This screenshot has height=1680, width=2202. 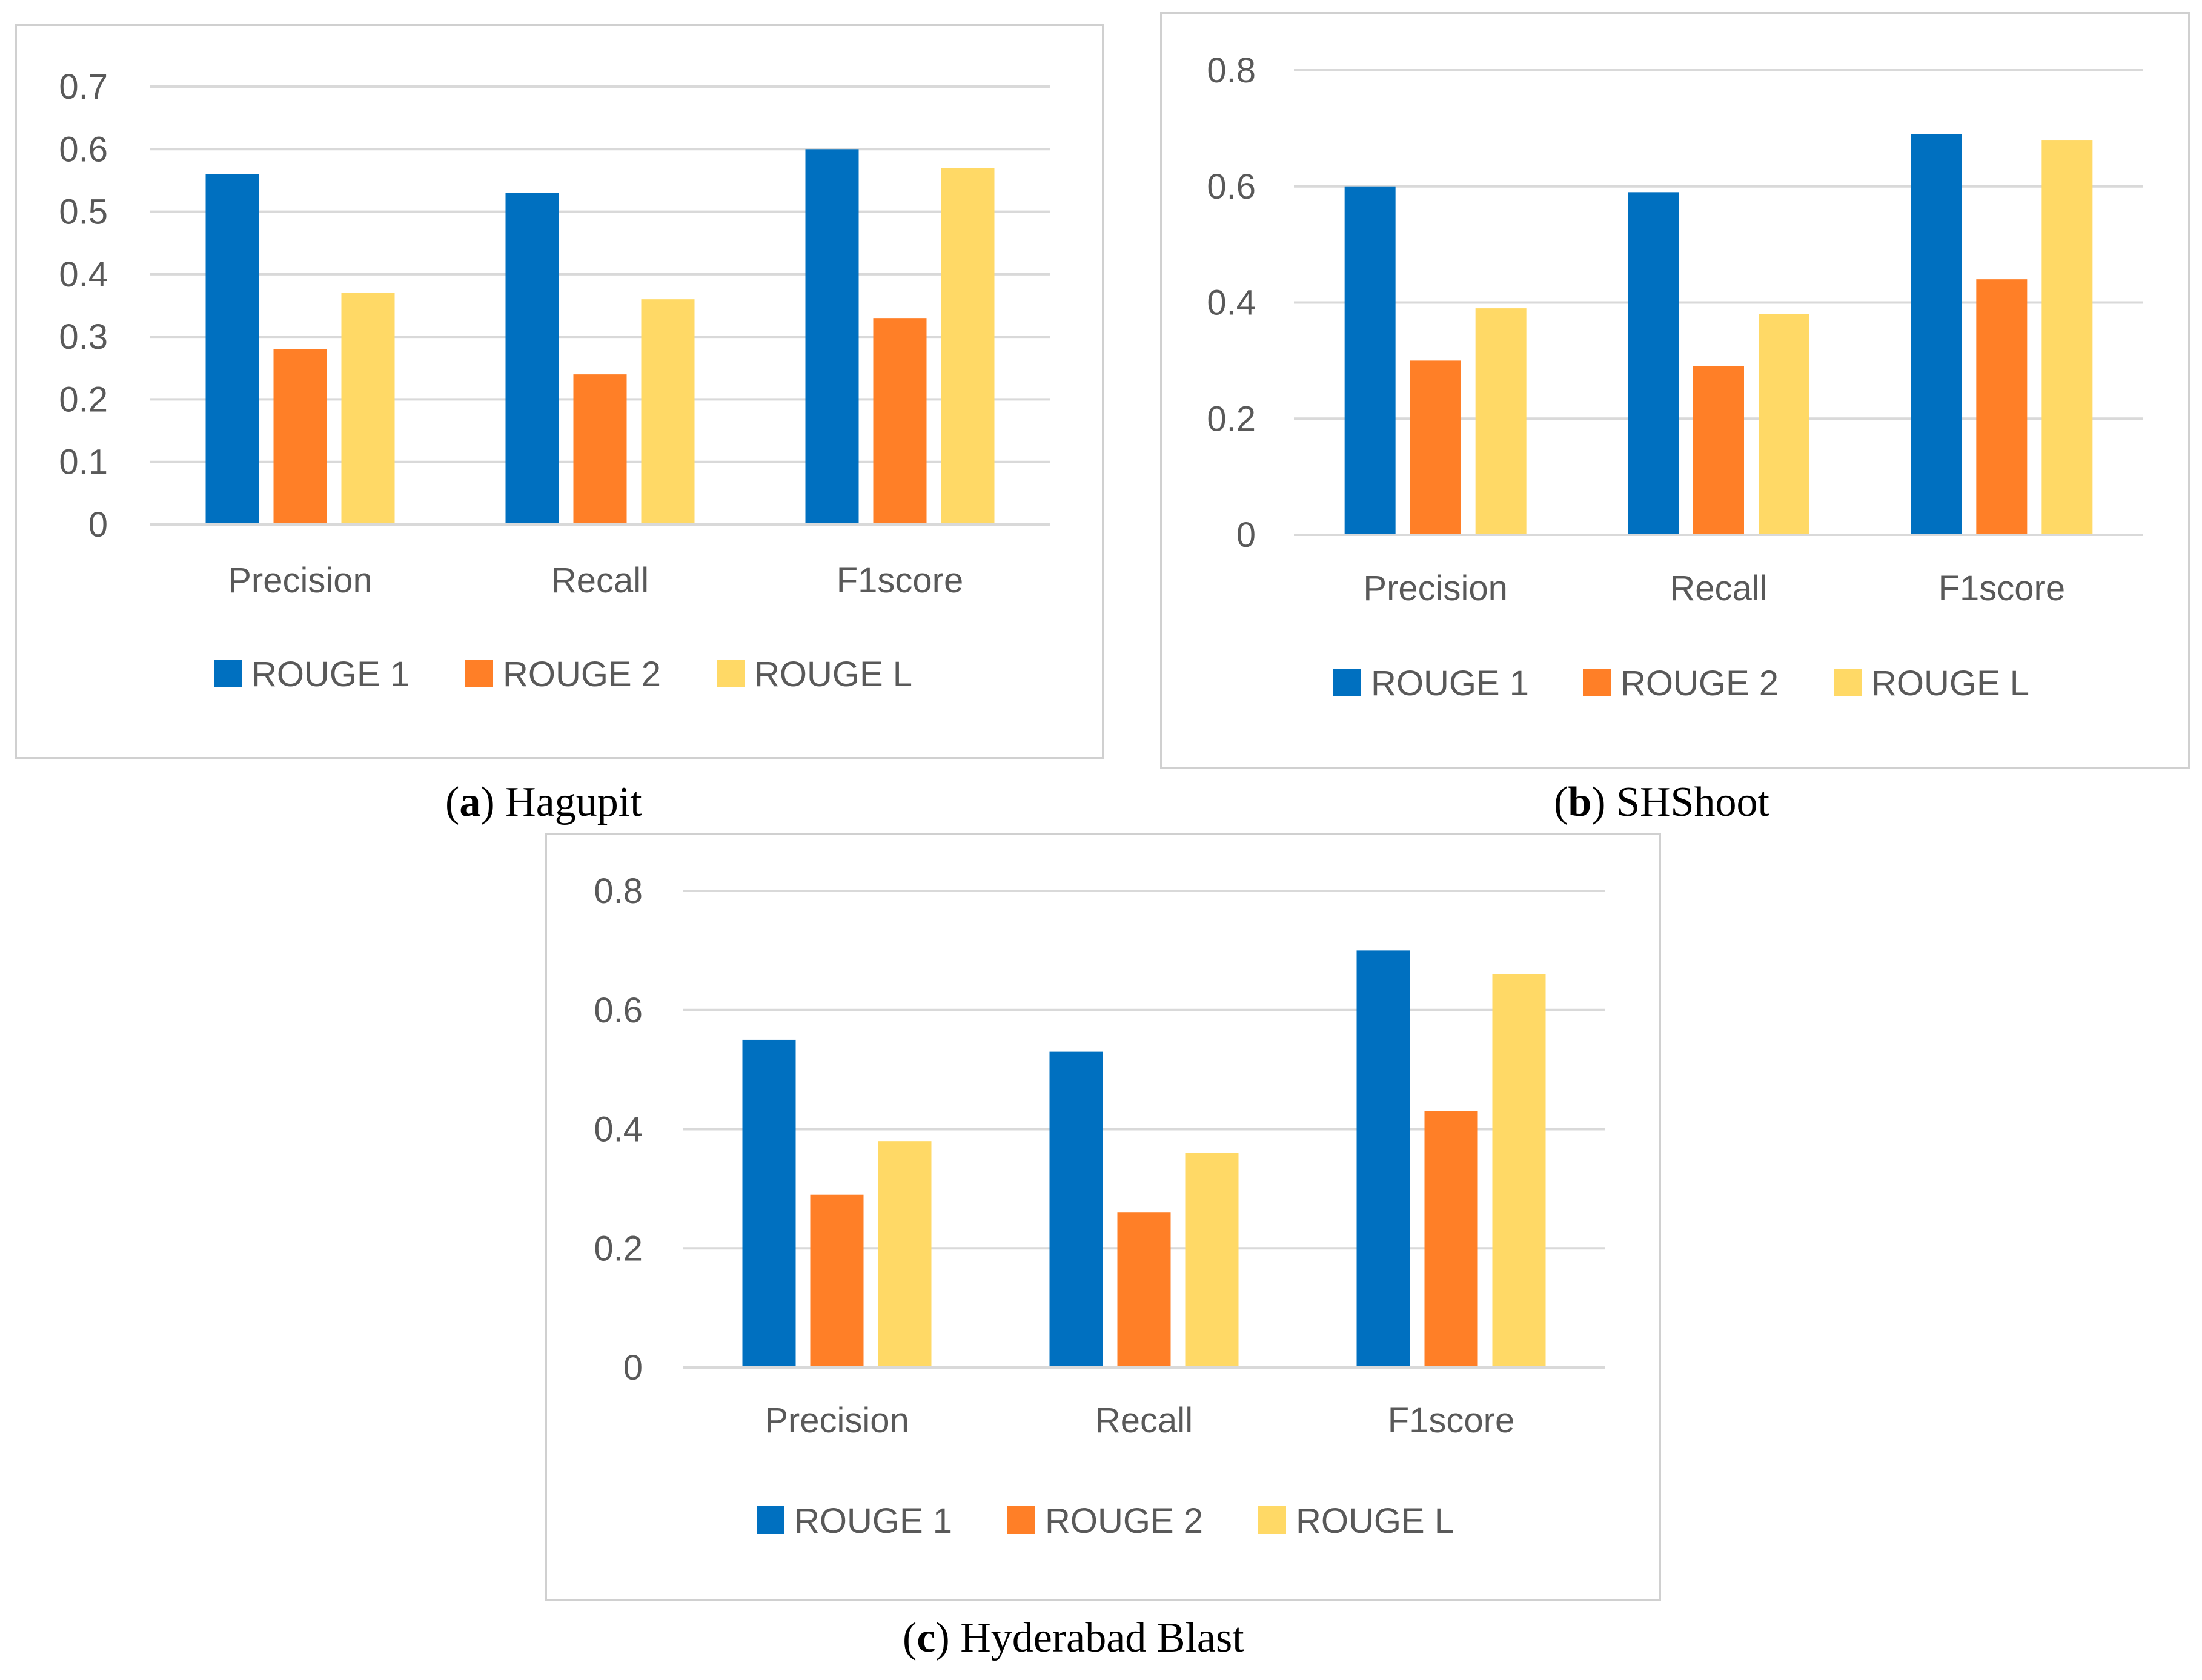 I want to click on caption-title: Hyderabad Blast, so click(x=1102, y=1638).